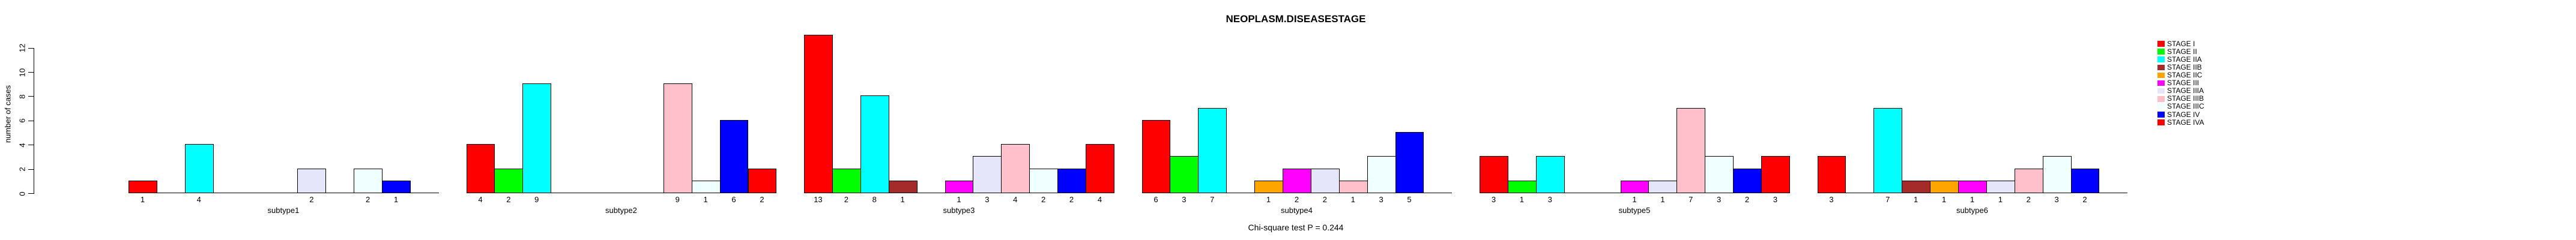 The image size is (2576, 240). I want to click on y-axis-tick-label: 2, so click(22, 169).